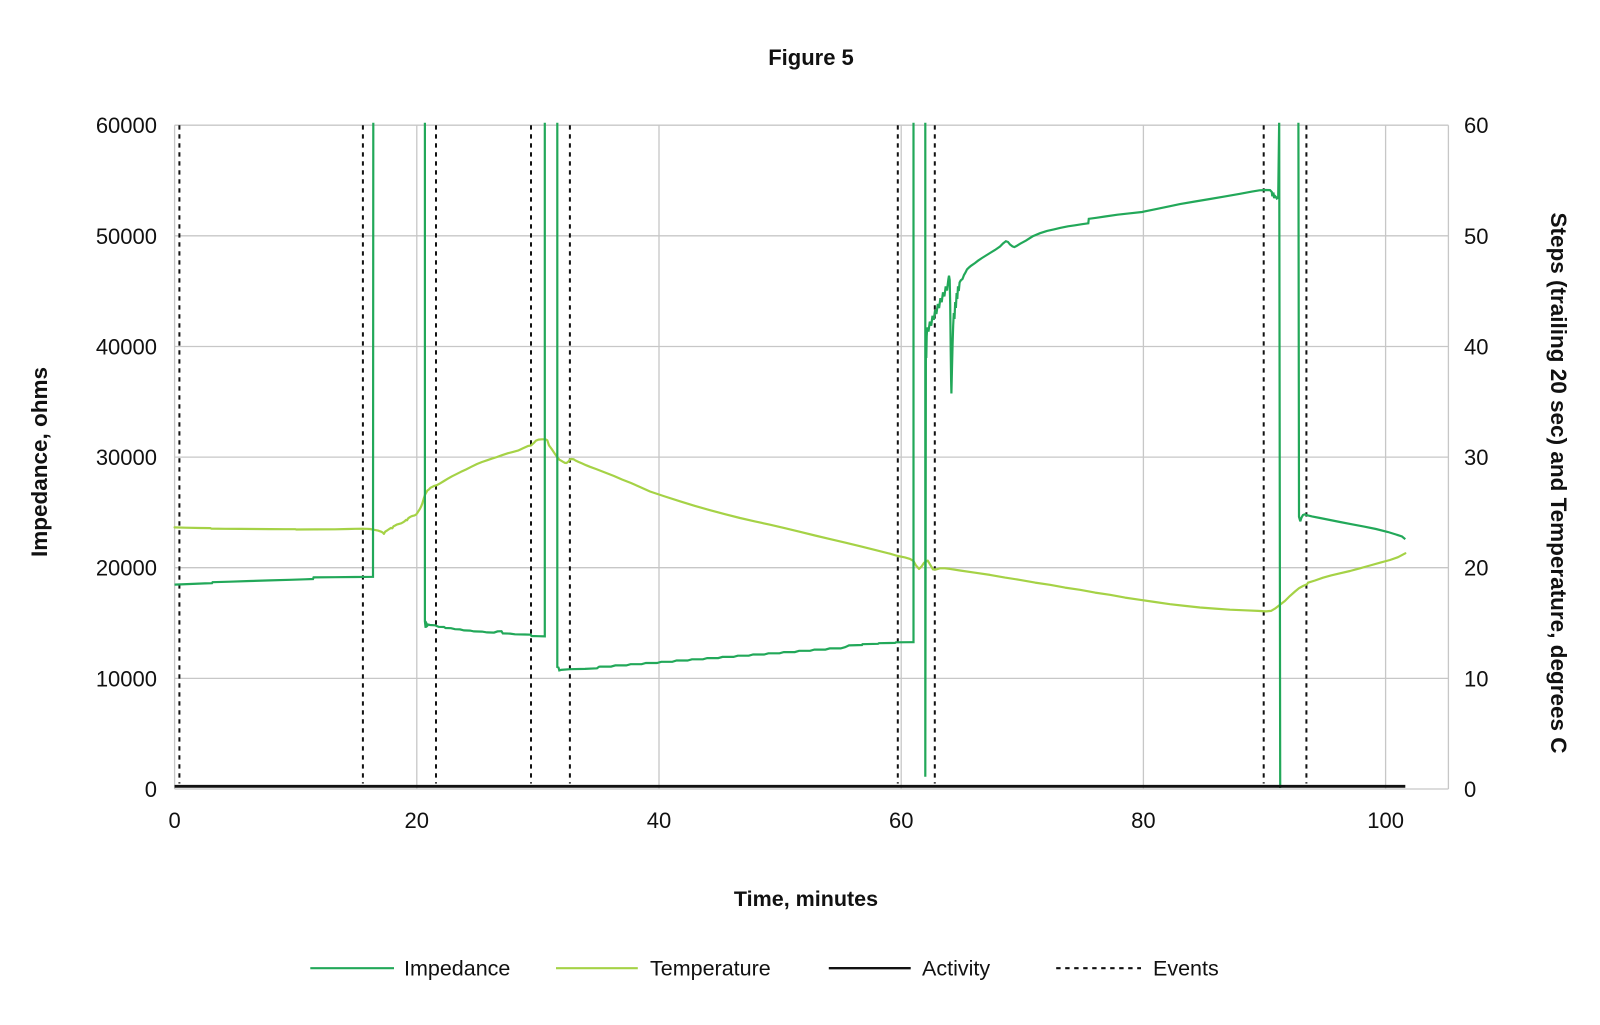 The image size is (1600, 1025). Describe the element at coordinates (126, 236) in the screenshot. I see `svg-text: 50000` at that location.